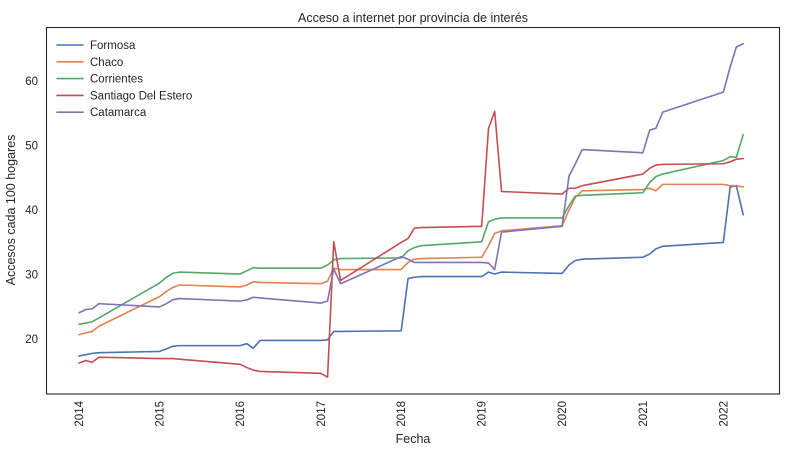 This screenshot has height=460, width=808. I want to click on y-tick-labels: 20 30 40 50 60, so click(31, 211).